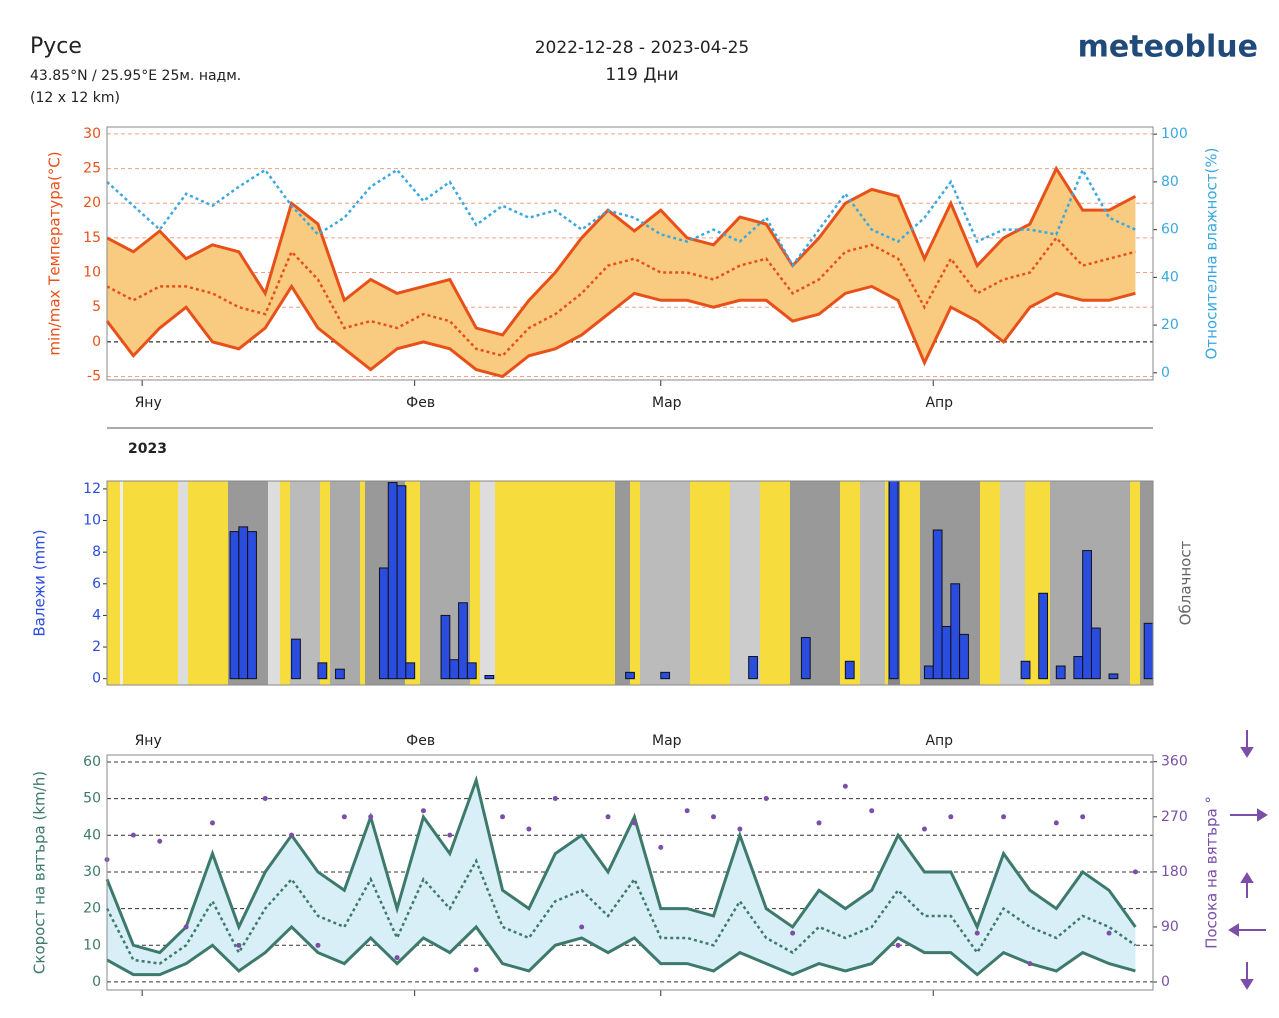  I want to click on y-tick-label: 40, so click(92, 835).